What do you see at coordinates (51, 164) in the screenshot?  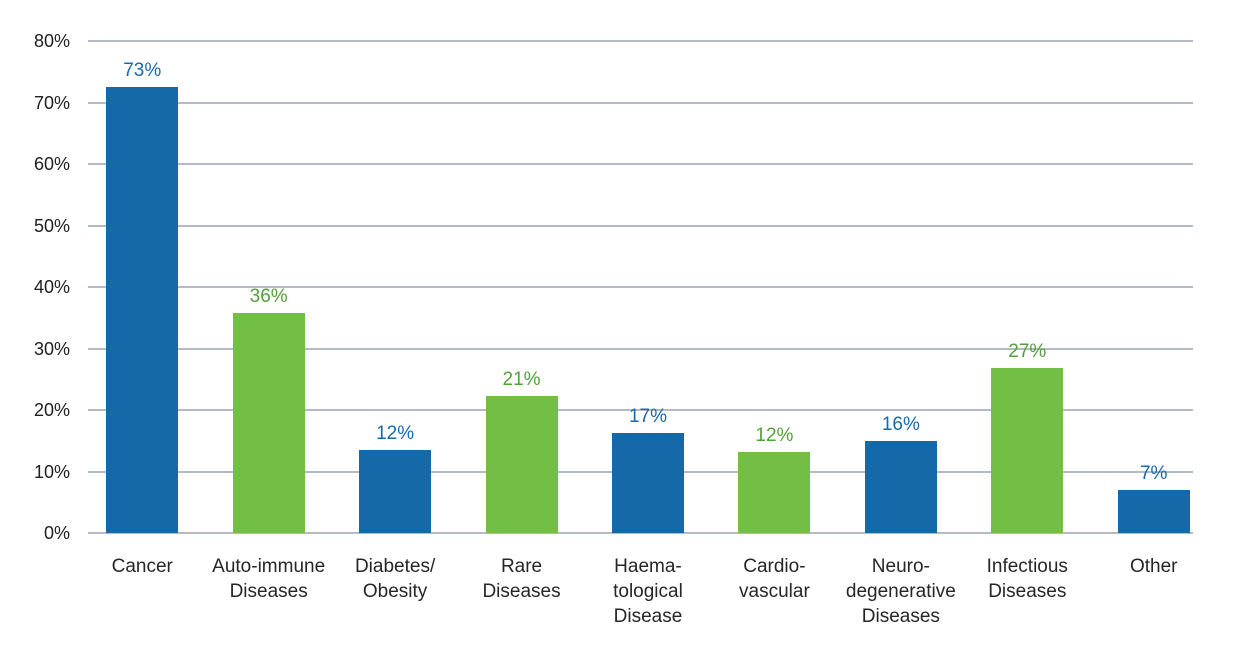 I see `y-axis-tick-label: 60%` at bounding box center [51, 164].